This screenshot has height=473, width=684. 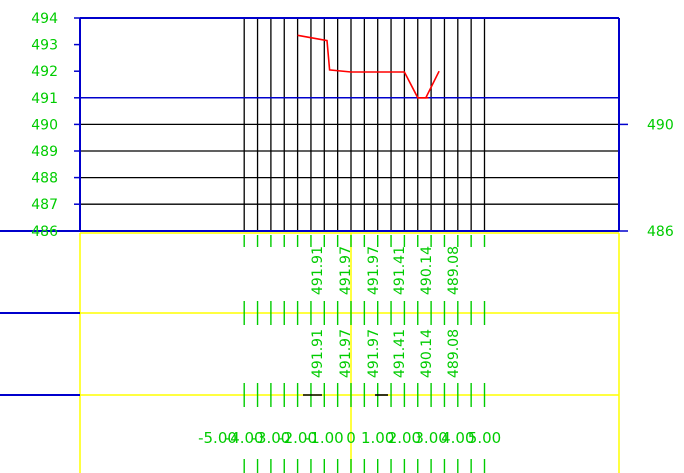 What do you see at coordinates (44, 205) in the screenshot?
I see `elevation-label: 487` at bounding box center [44, 205].